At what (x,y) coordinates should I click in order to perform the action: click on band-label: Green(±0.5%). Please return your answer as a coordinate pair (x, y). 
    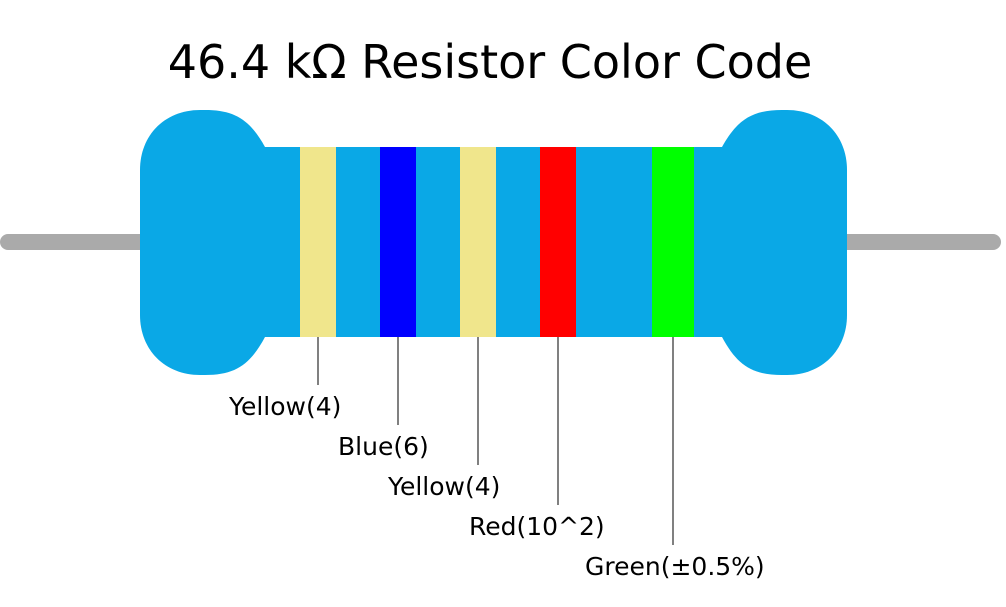
    Looking at the image, I should click on (675, 566).